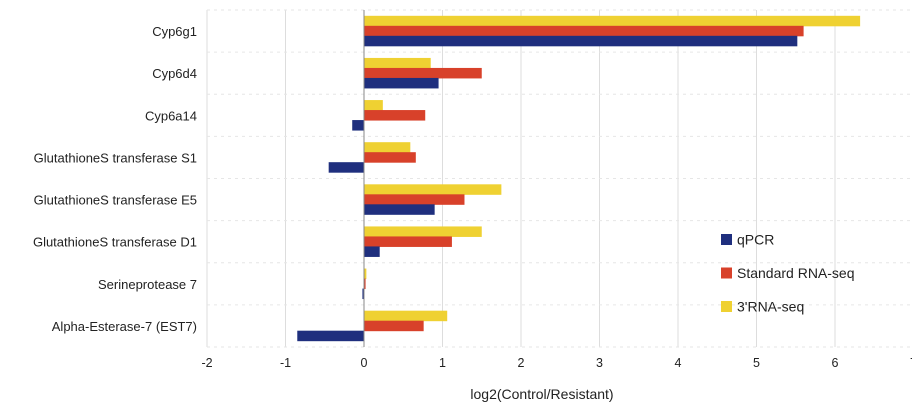 Image resolution: width=912 pixels, height=410 pixels. Describe the element at coordinates (206, 363) in the screenshot. I see `x-tick-label: -2` at that location.